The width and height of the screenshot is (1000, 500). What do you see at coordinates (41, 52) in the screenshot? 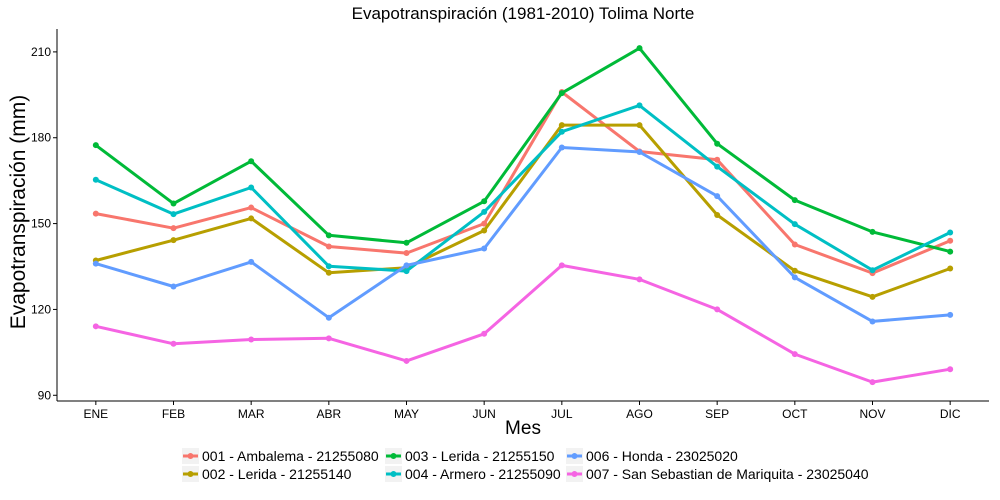
I see `y-tick-label: 210` at bounding box center [41, 52].